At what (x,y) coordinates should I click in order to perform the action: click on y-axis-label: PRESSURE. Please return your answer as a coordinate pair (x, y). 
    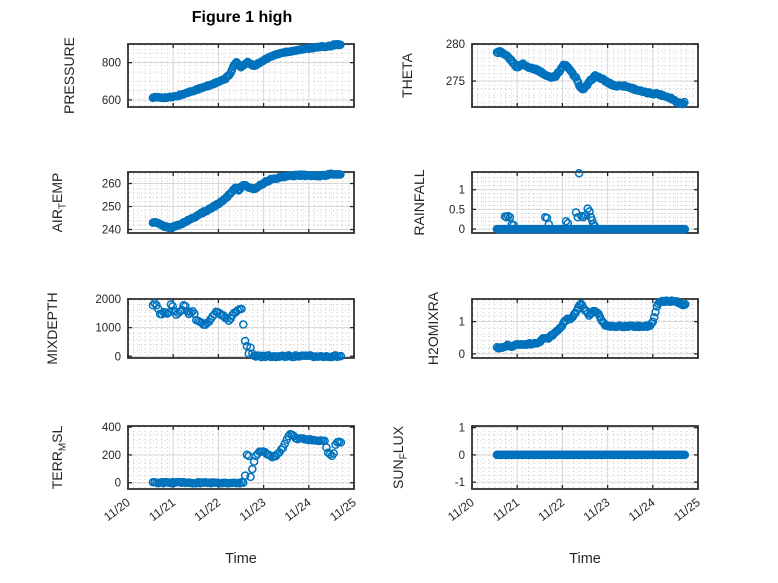
    Looking at the image, I should click on (69, 75).